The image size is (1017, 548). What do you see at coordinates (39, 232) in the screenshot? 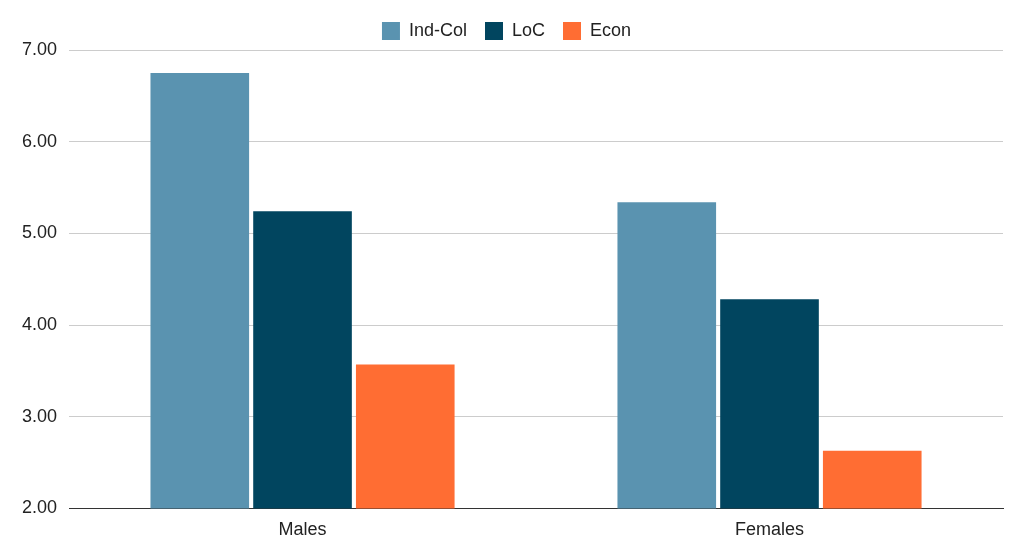
I see `y-tick-label: 5.00` at bounding box center [39, 232].